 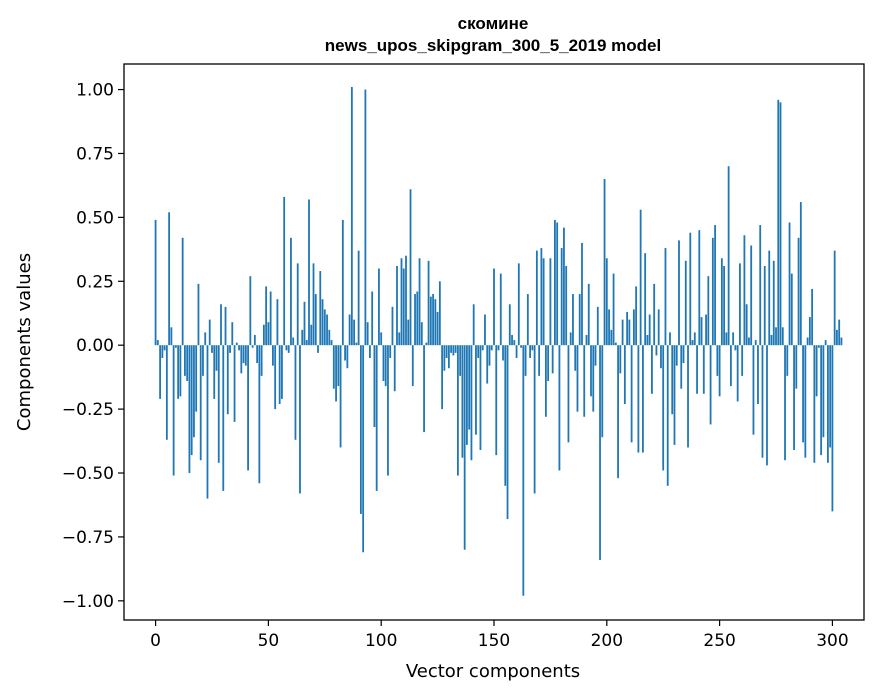 What do you see at coordinates (494, 641) in the screenshot?
I see `x-tick-label-150: 150` at bounding box center [494, 641].